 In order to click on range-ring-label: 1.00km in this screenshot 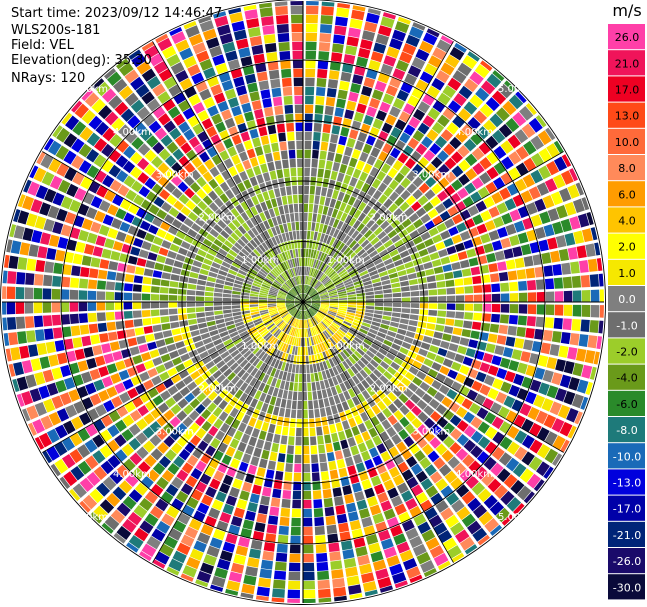, I will do `click(260, 260)`.